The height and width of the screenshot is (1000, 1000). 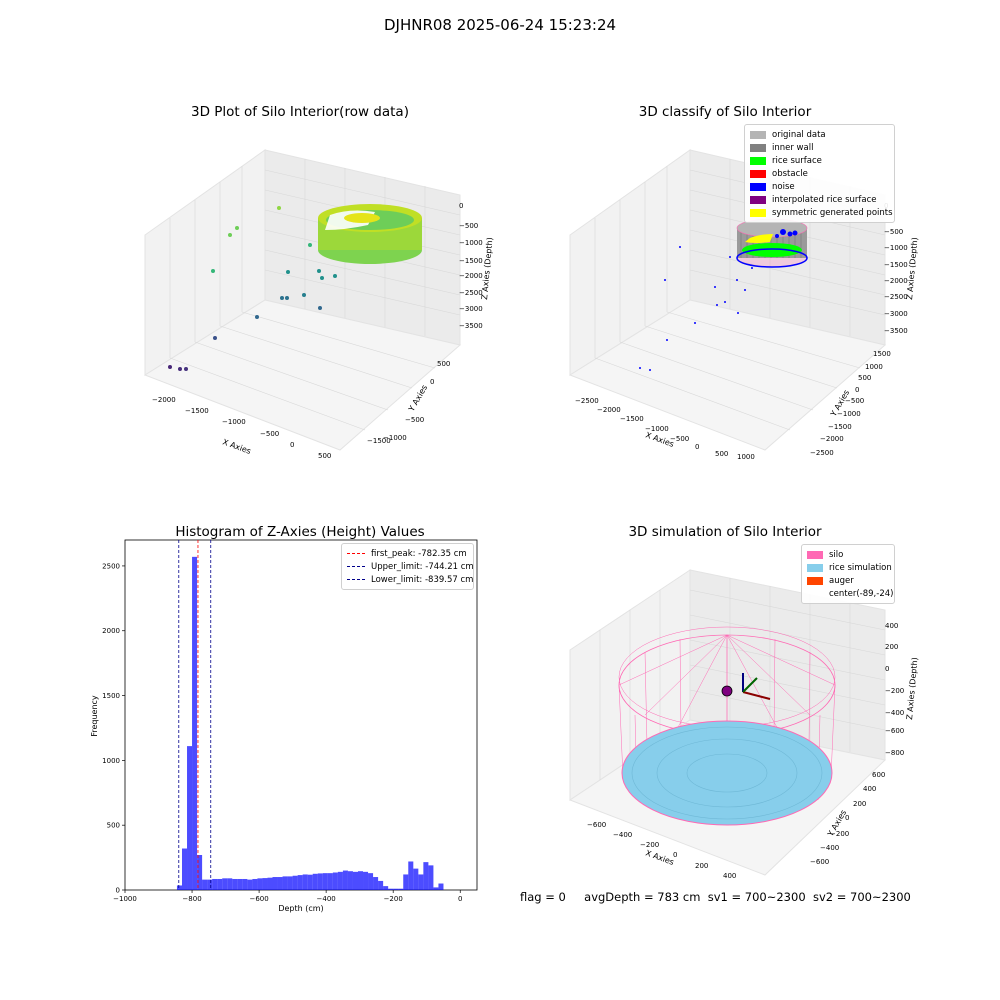 I want to click on y-axis-label: Frequency, so click(x=94, y=716).